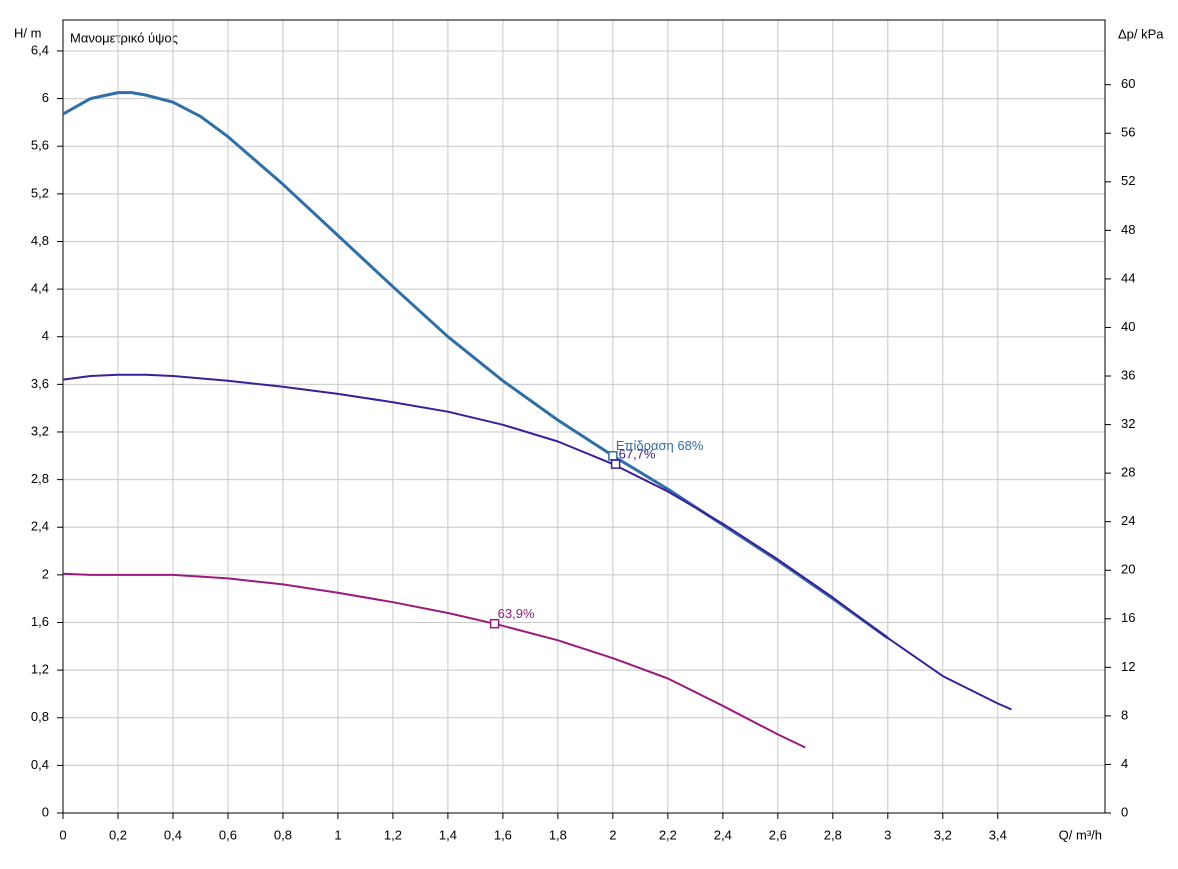  I want to click on y2-tick-label: 40, so click(1128, 326).